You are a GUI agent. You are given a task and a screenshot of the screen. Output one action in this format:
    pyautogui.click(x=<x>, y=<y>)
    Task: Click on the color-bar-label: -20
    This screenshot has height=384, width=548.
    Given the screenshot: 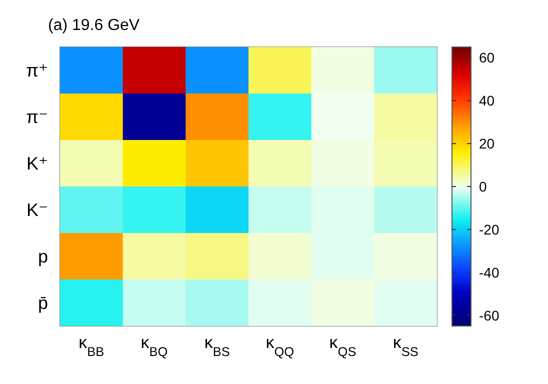 What is the action you would take?
    pyautogui.click(x=489, y=229)
    